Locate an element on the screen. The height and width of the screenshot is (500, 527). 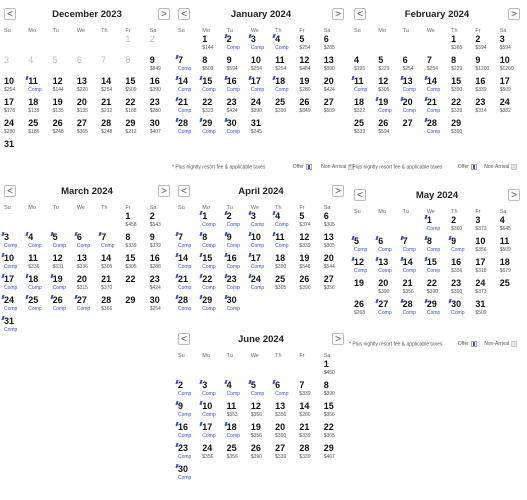
day-cell: 24 $373 is located at coordinates (485, 288).